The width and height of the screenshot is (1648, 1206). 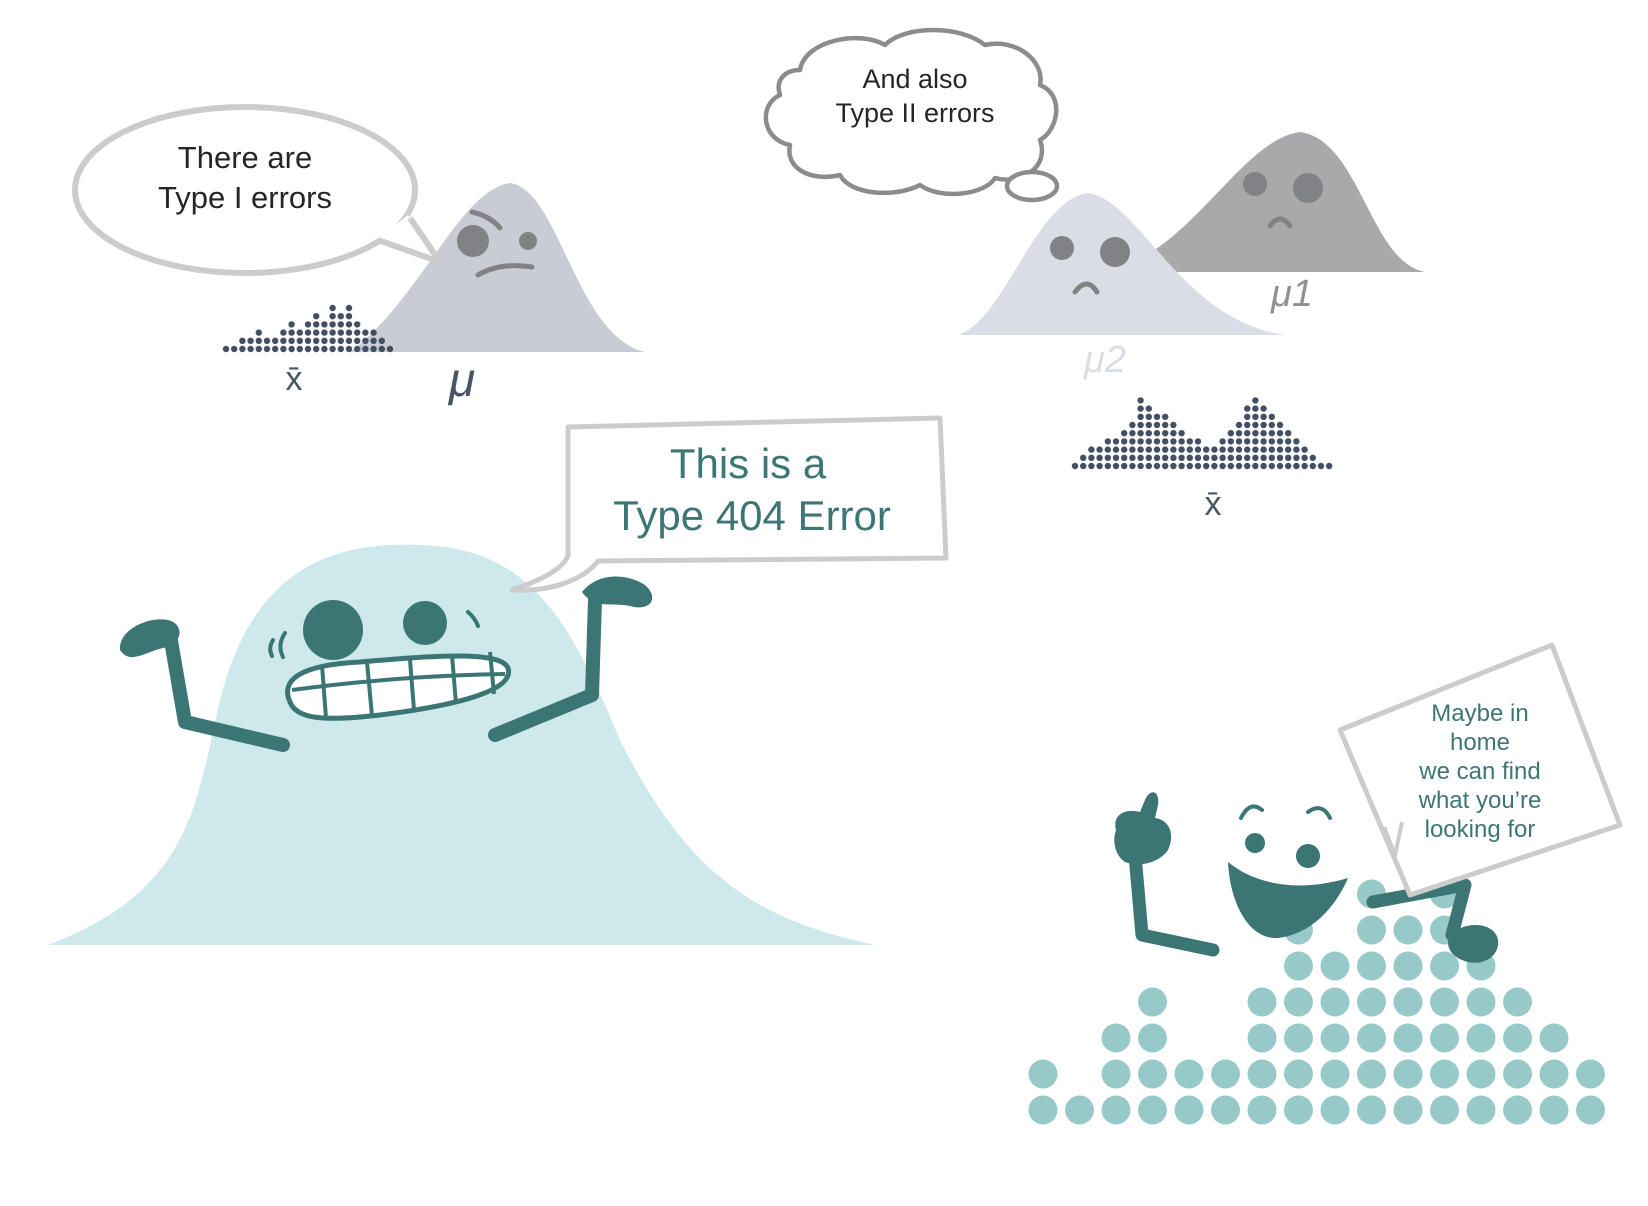 I want to click on type2-cloud-puff, so click(x=1032, y=186).